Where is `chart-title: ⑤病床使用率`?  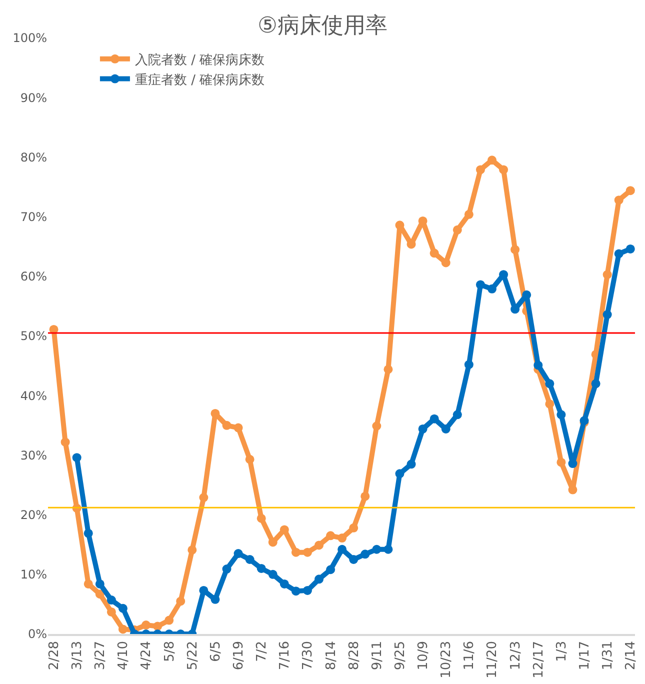
chart-title: ⑤病床使用率 is located at coordinates (323, 26).